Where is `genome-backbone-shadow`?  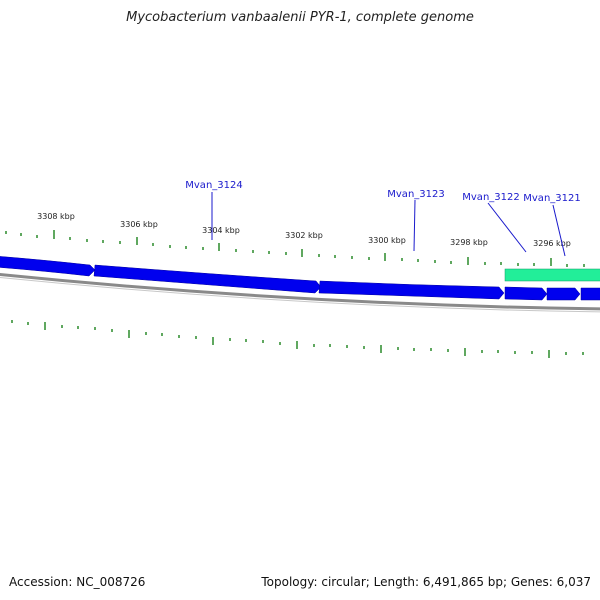 genome-backbone-shadow is located at coordinates (300, 294).